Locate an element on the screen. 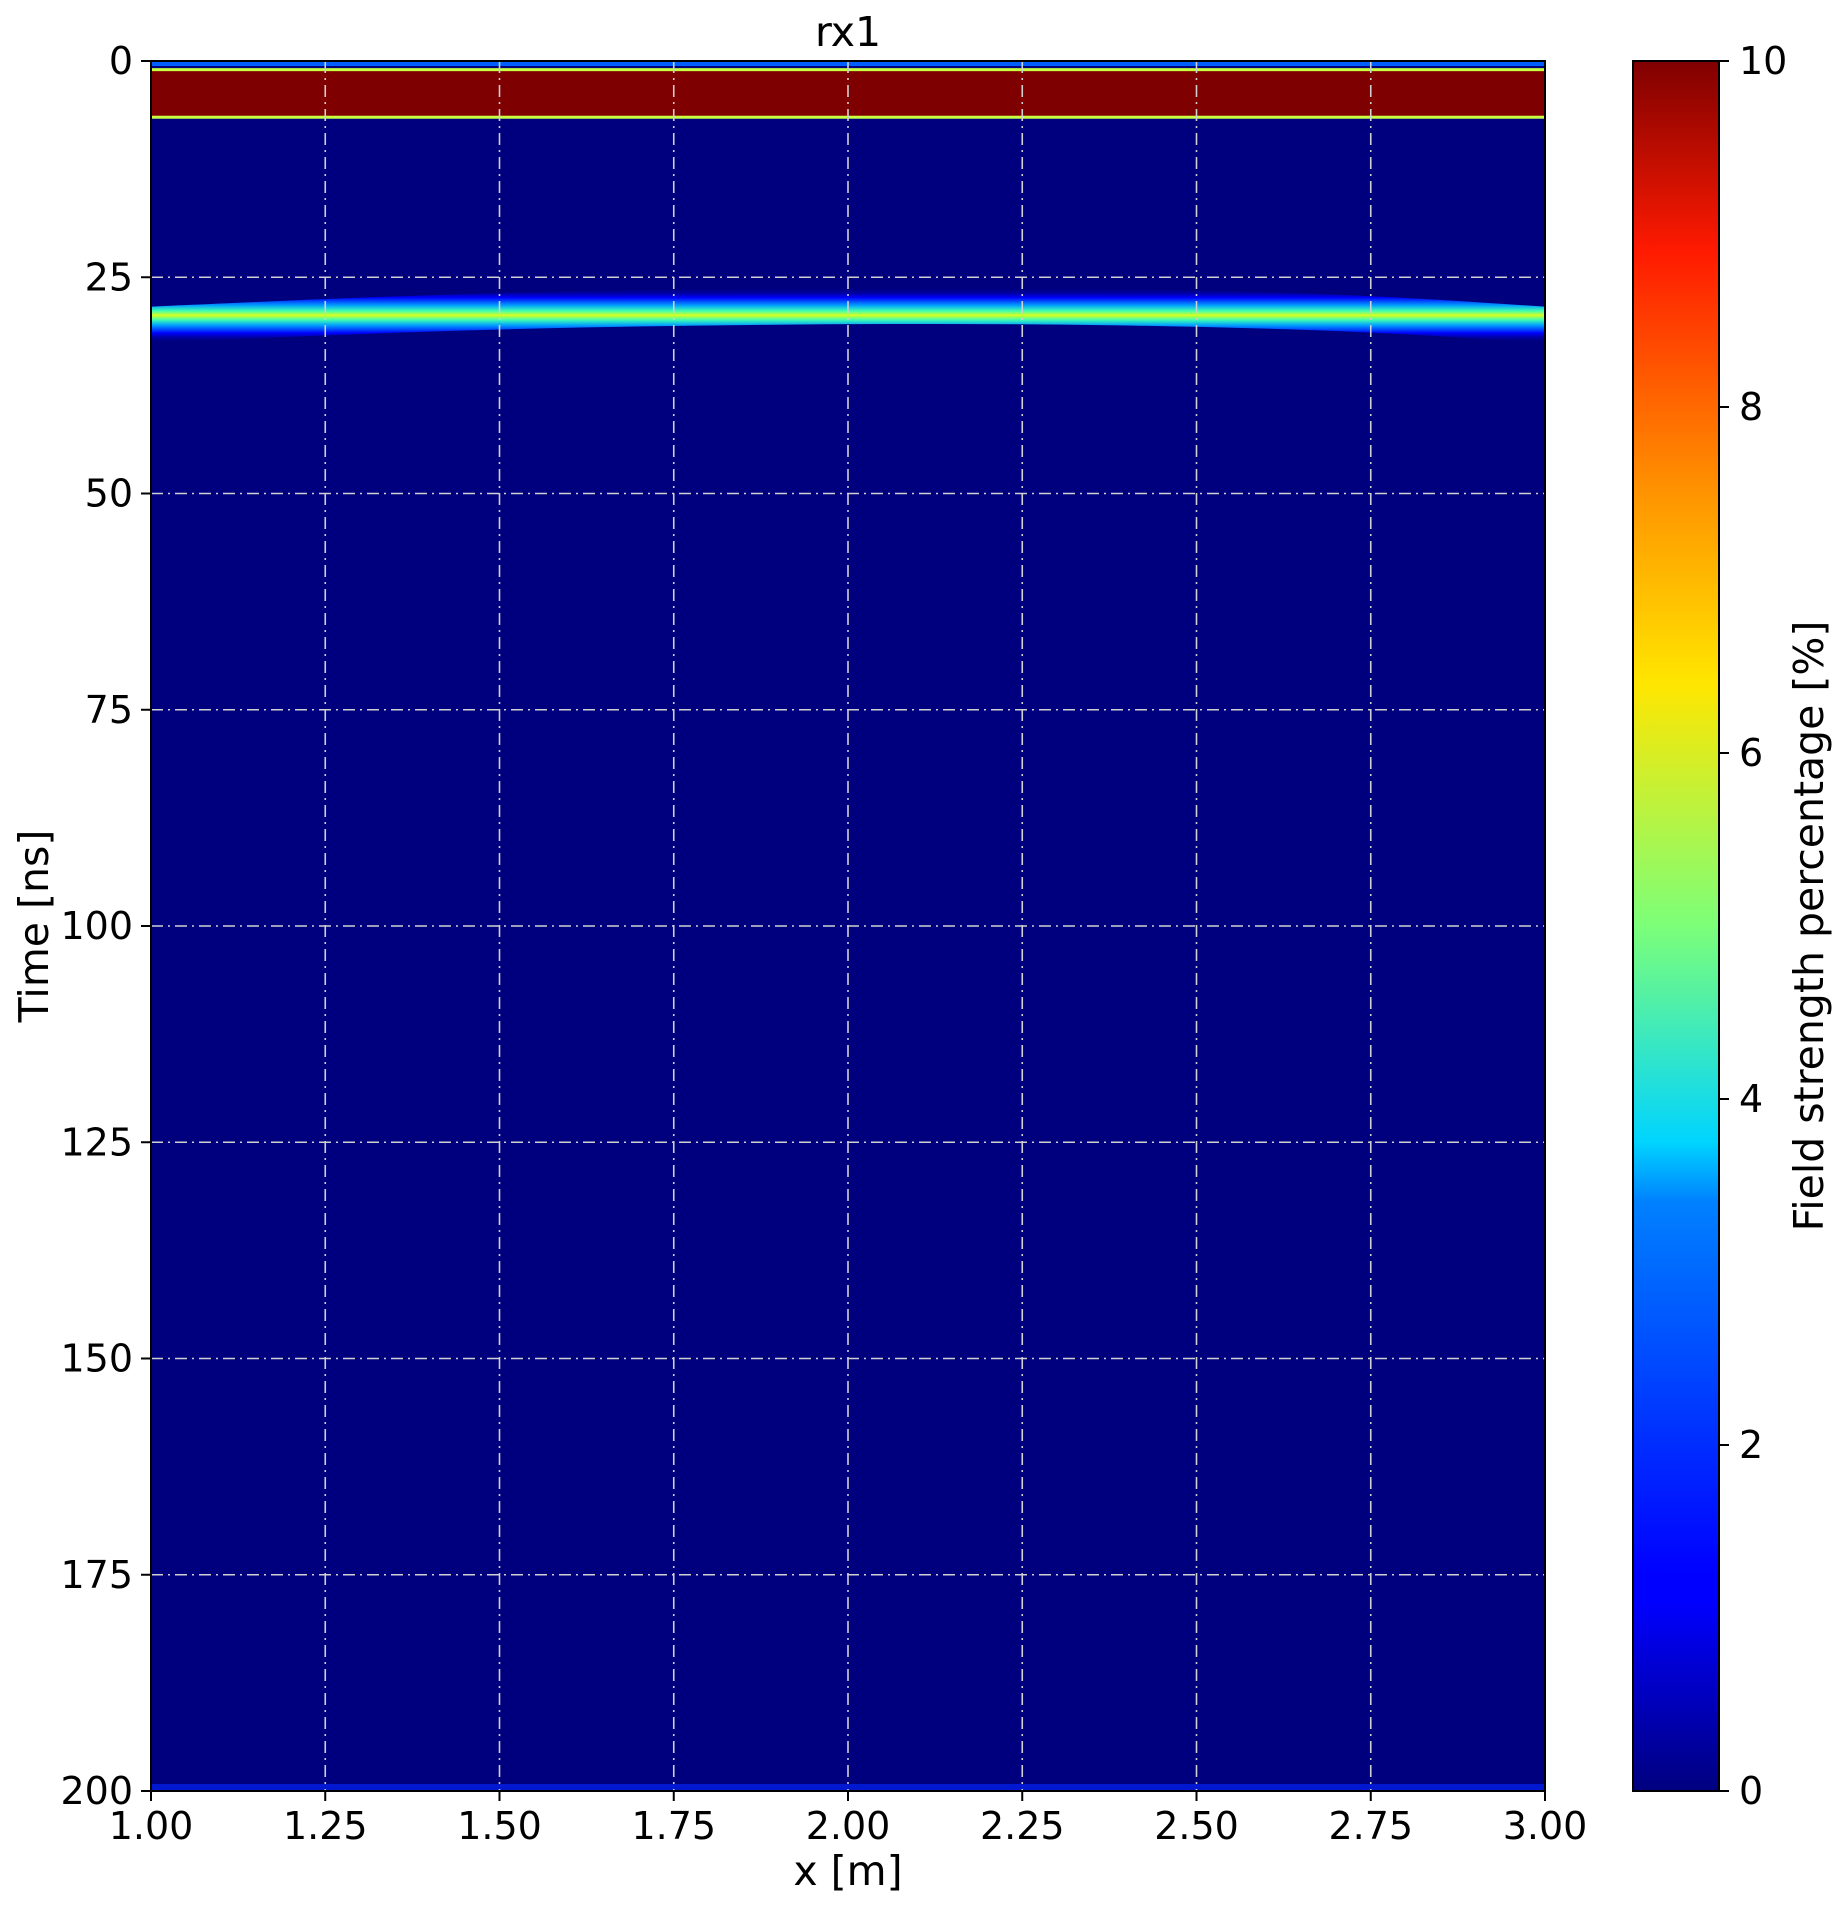  y-tick-label: 75 is located at coordinates (109, 710).